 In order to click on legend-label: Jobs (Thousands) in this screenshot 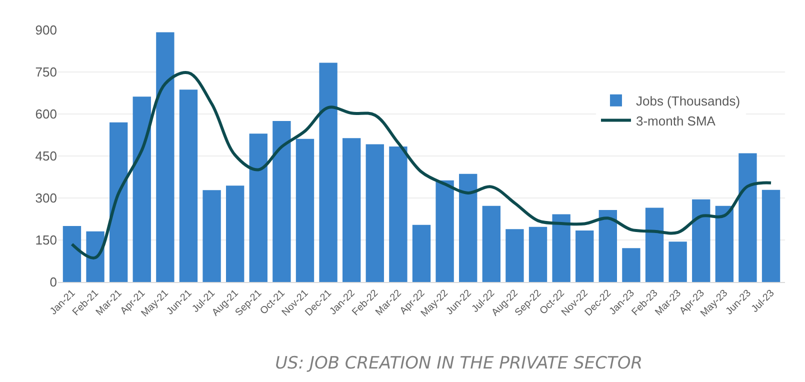, I will do `click(688, 100)`.